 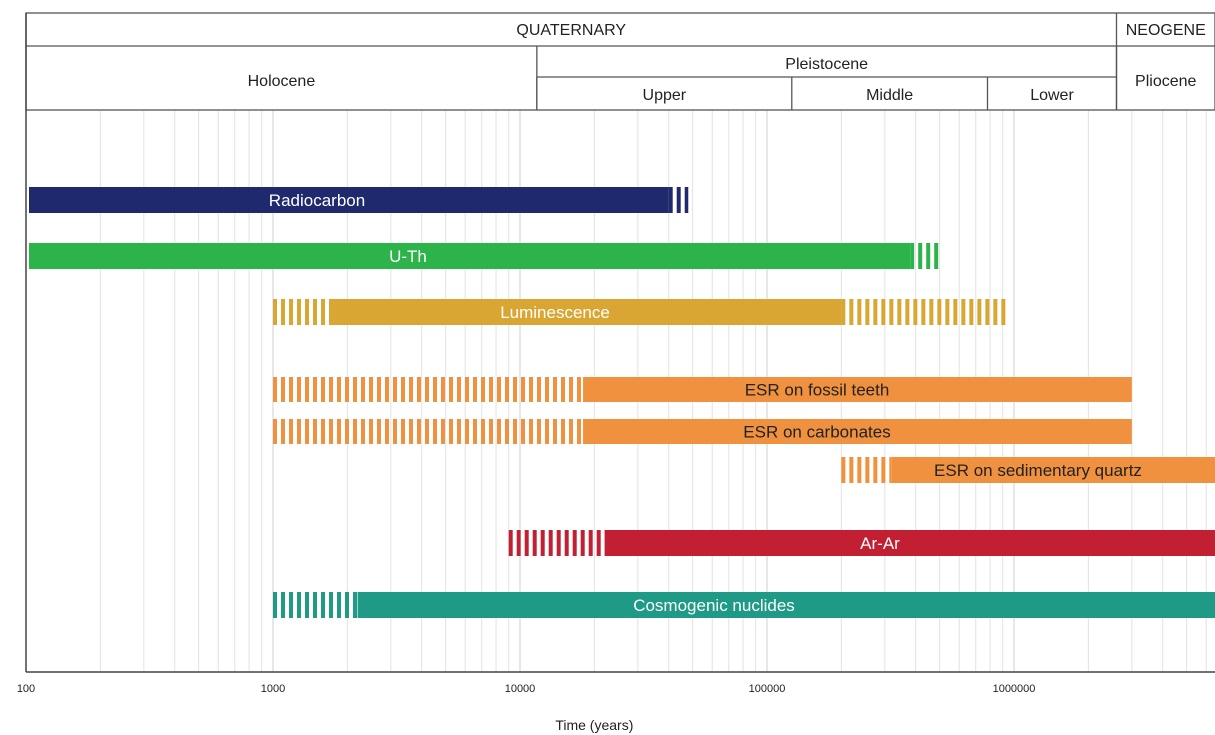 I want to click on bar-ar-ar: Ar-Ar, so click(x=861, y=543).